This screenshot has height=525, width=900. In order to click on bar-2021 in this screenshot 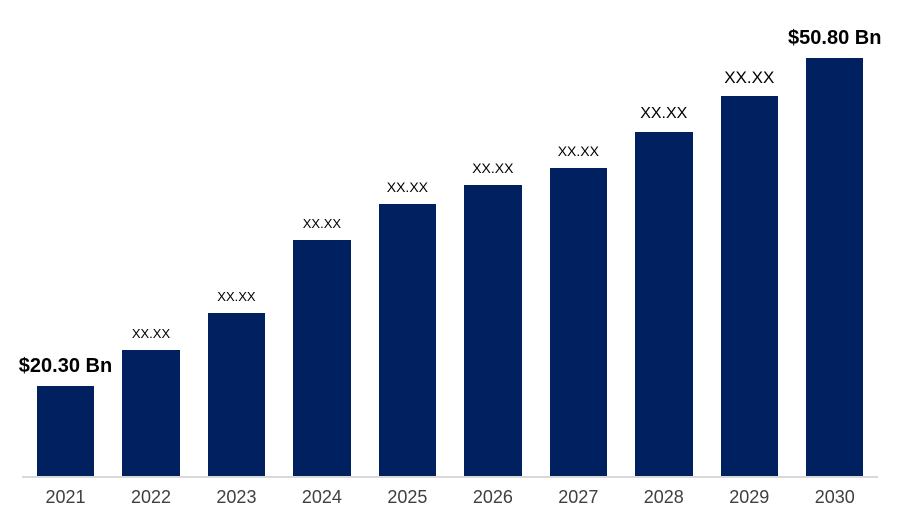, I will do `click(65, 431)`.